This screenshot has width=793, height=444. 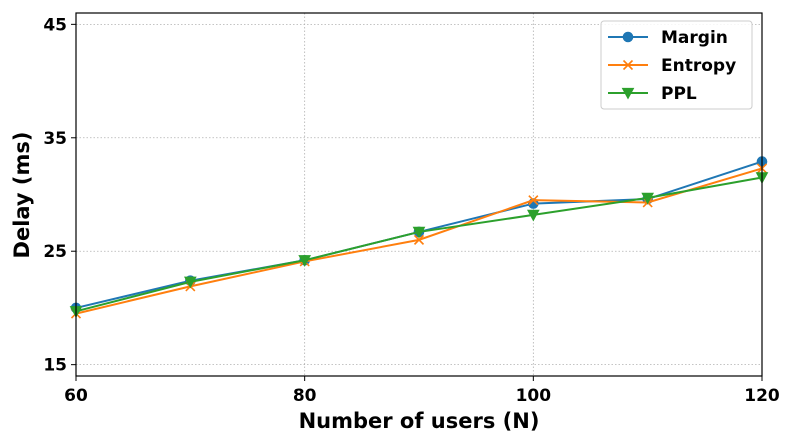 I want to click on x-tick-label: 60, so click(x=76, y=396).